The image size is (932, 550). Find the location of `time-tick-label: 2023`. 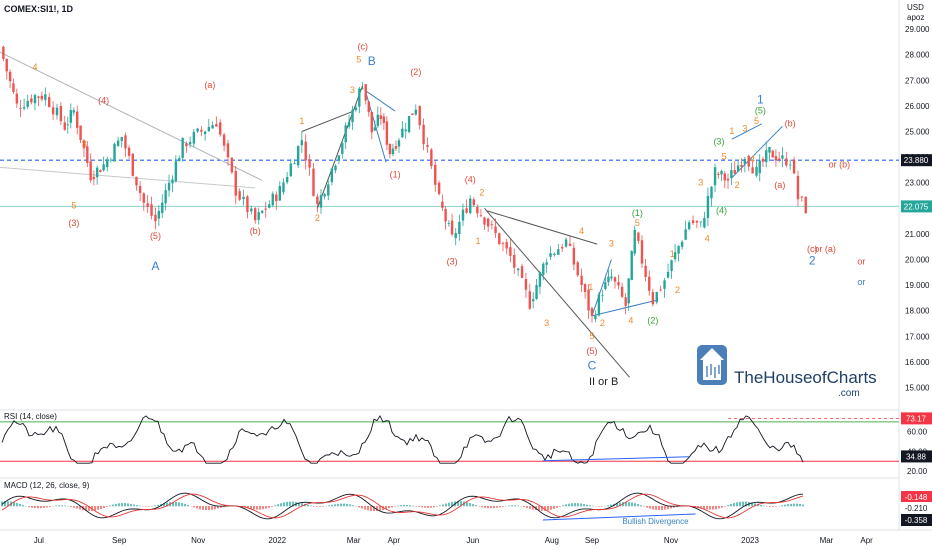

time-tick-label: 2023 is located at coordinates (750, 540).